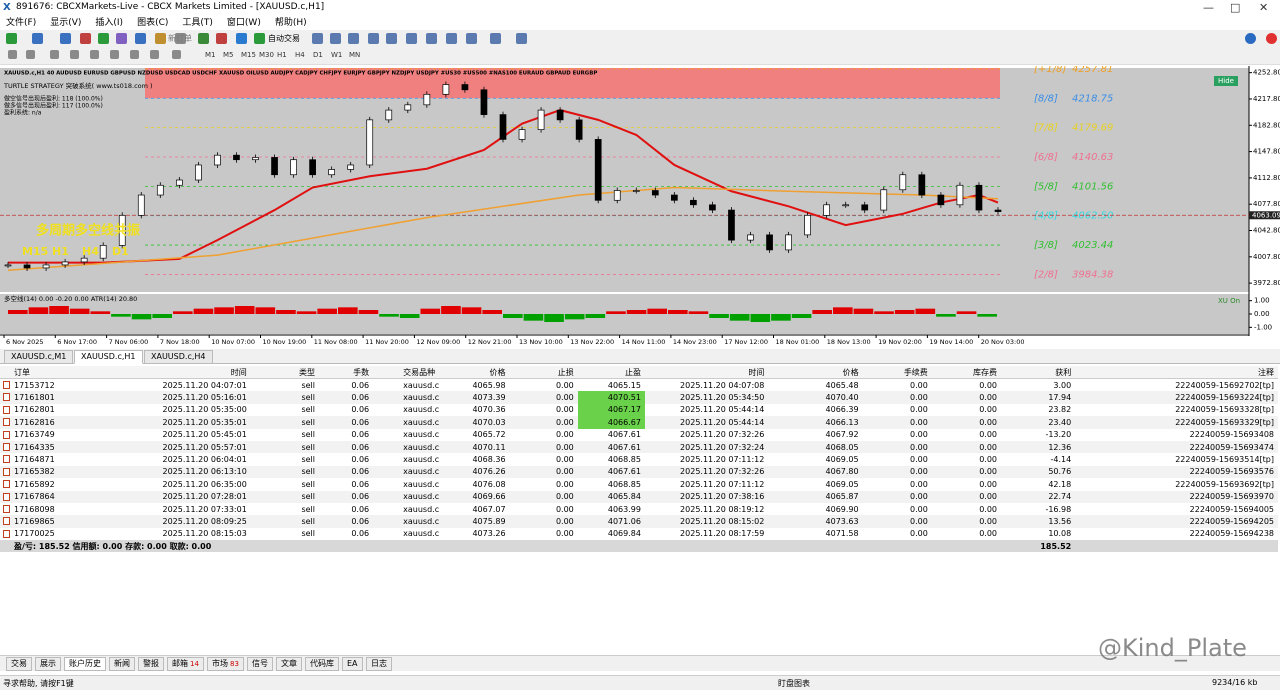 Image resolution: width=1280 pixels, height=690 pixels. Describe the element at coordinates (1038, 372) in the screenshot. I see `column-header: 获利` at that location.